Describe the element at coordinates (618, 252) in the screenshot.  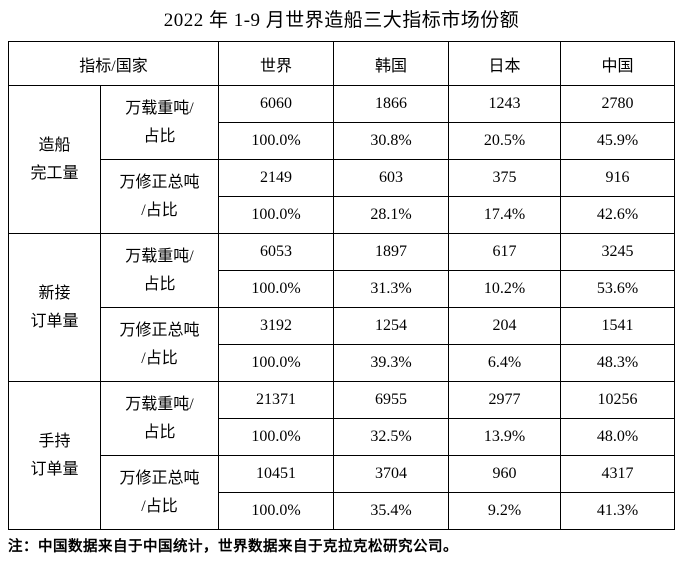
I see `value-cell: 3245` at that location.